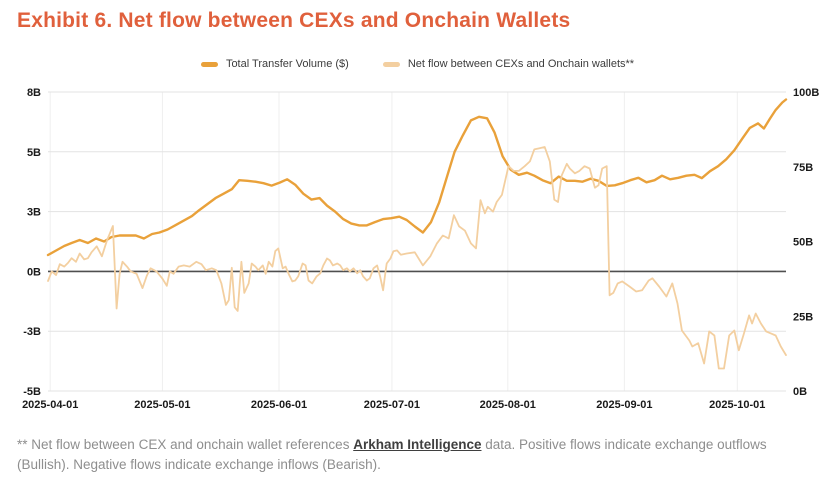 Image resolution: width=835 pixels, height=490 pixels. What do you see at coordinates (624, 405) in the screenshot?
I see `svg-text: 2025-09-01` at bounding box center [624, 405].